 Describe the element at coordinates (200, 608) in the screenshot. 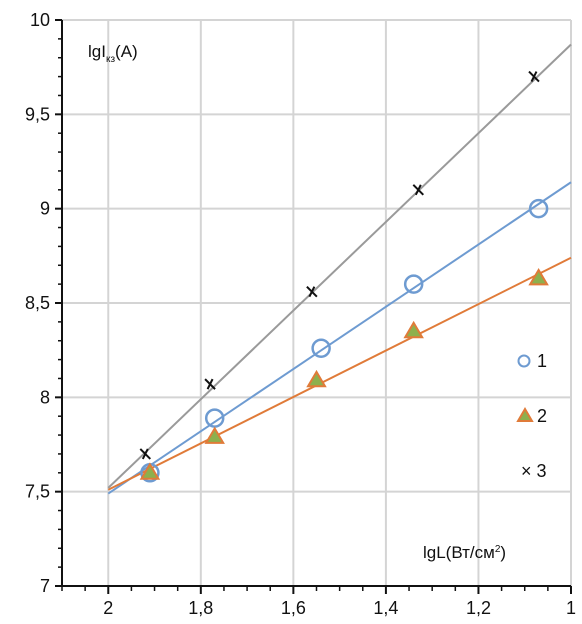

I see `x-tick-label-1: 1,8` at that location.